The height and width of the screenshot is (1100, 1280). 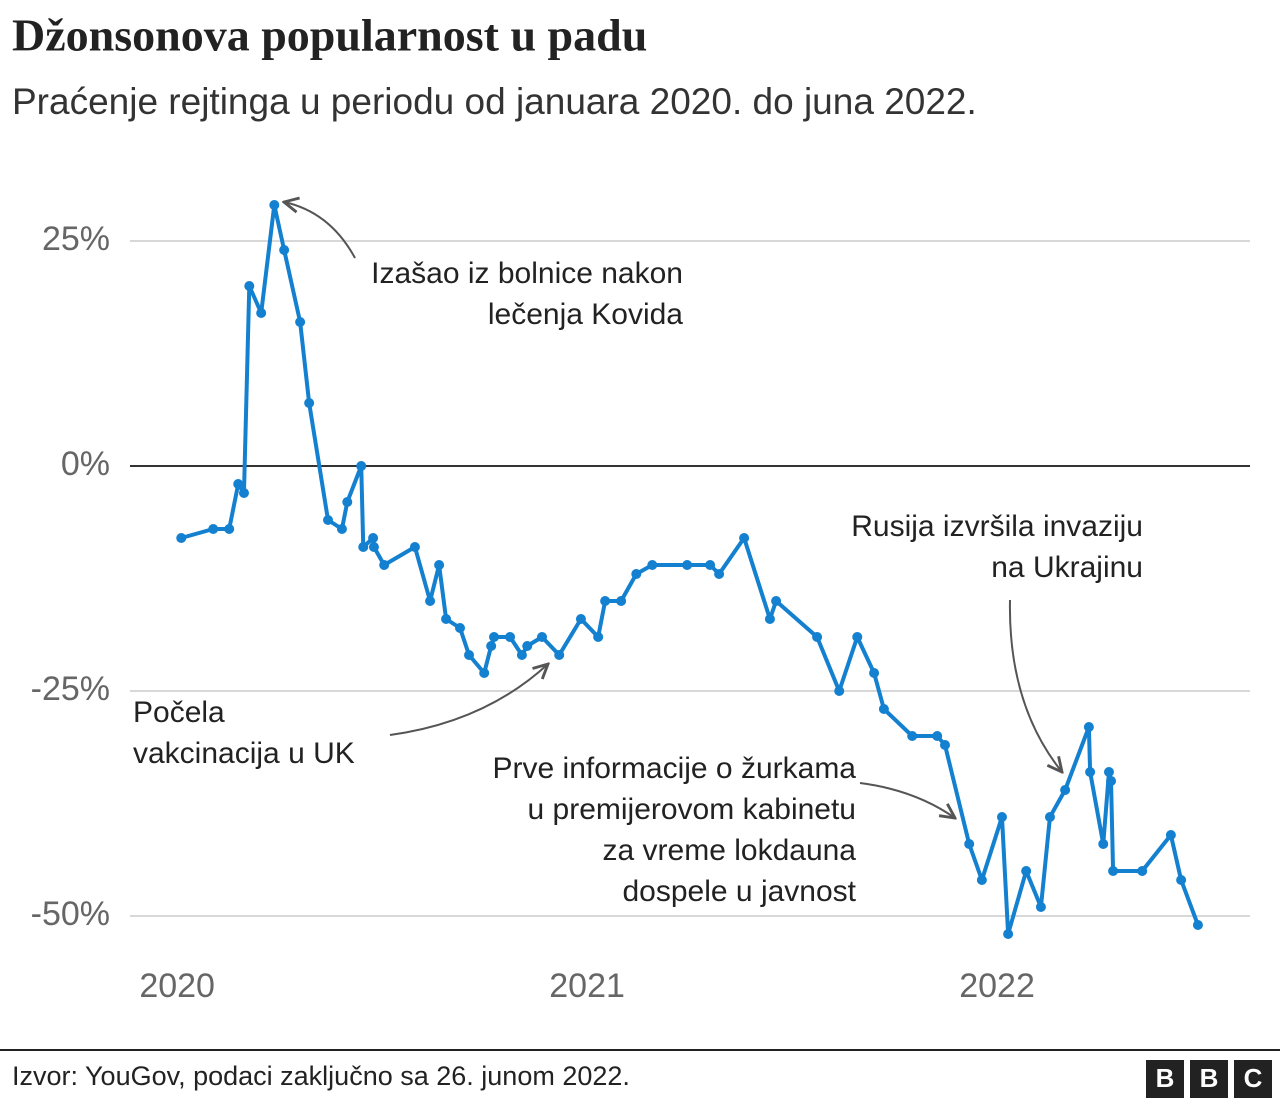 I want to click on annotation-text: Rusija izvršila invaziju, so click(x=997, y=526).